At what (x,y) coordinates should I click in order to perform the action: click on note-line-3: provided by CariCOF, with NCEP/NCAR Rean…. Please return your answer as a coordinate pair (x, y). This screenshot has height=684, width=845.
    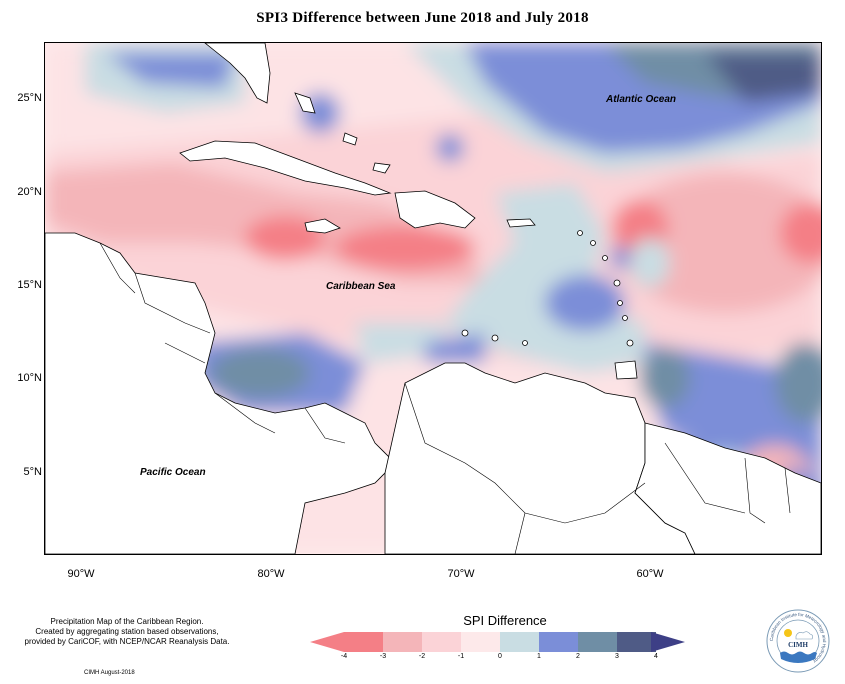
    Looking at the image, I should click on (127, 641).